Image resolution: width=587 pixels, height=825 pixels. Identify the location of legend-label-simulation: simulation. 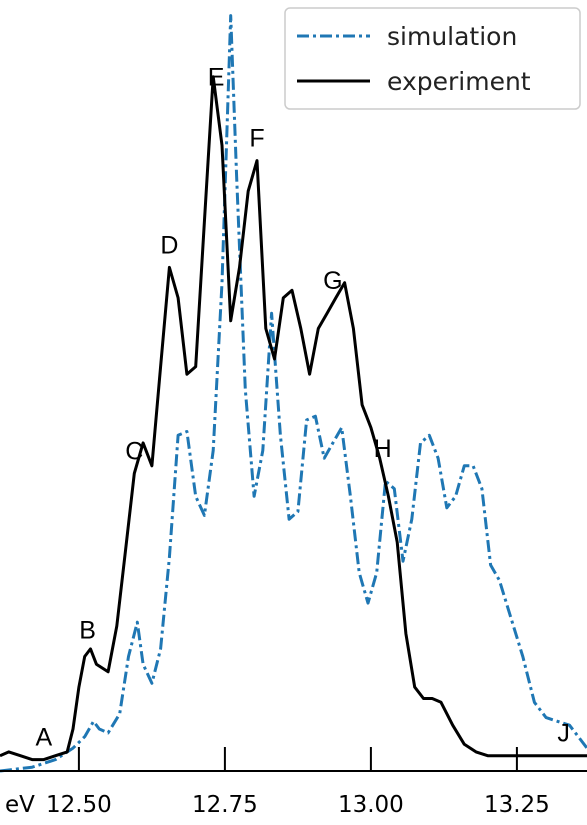
(452, 36).